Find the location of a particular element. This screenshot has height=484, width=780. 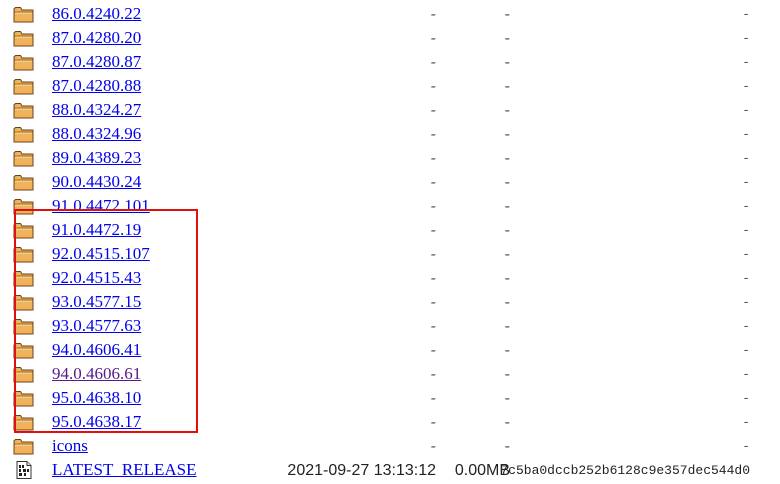

entry-link: 92.0.4515.43 is located at coordinates (97, 277).